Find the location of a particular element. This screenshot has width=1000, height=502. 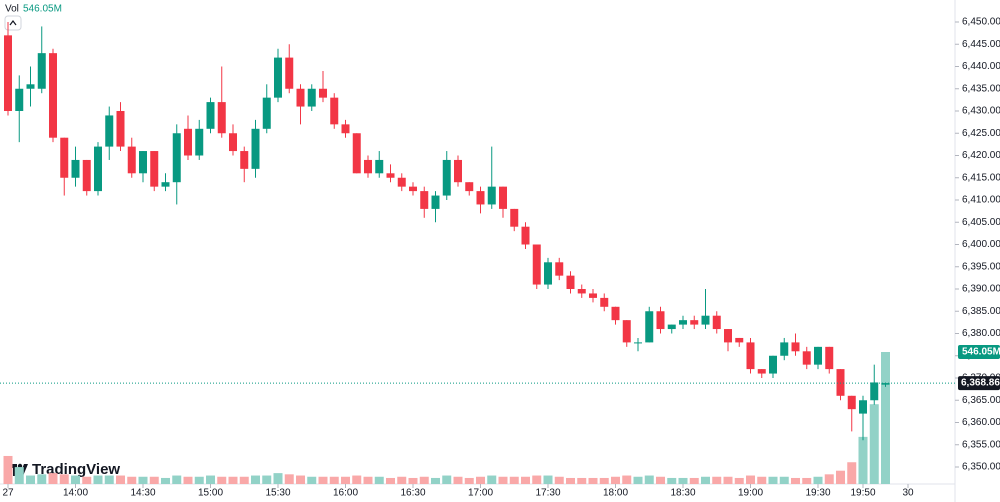

collapse-button is located at coordinates (13, 23).